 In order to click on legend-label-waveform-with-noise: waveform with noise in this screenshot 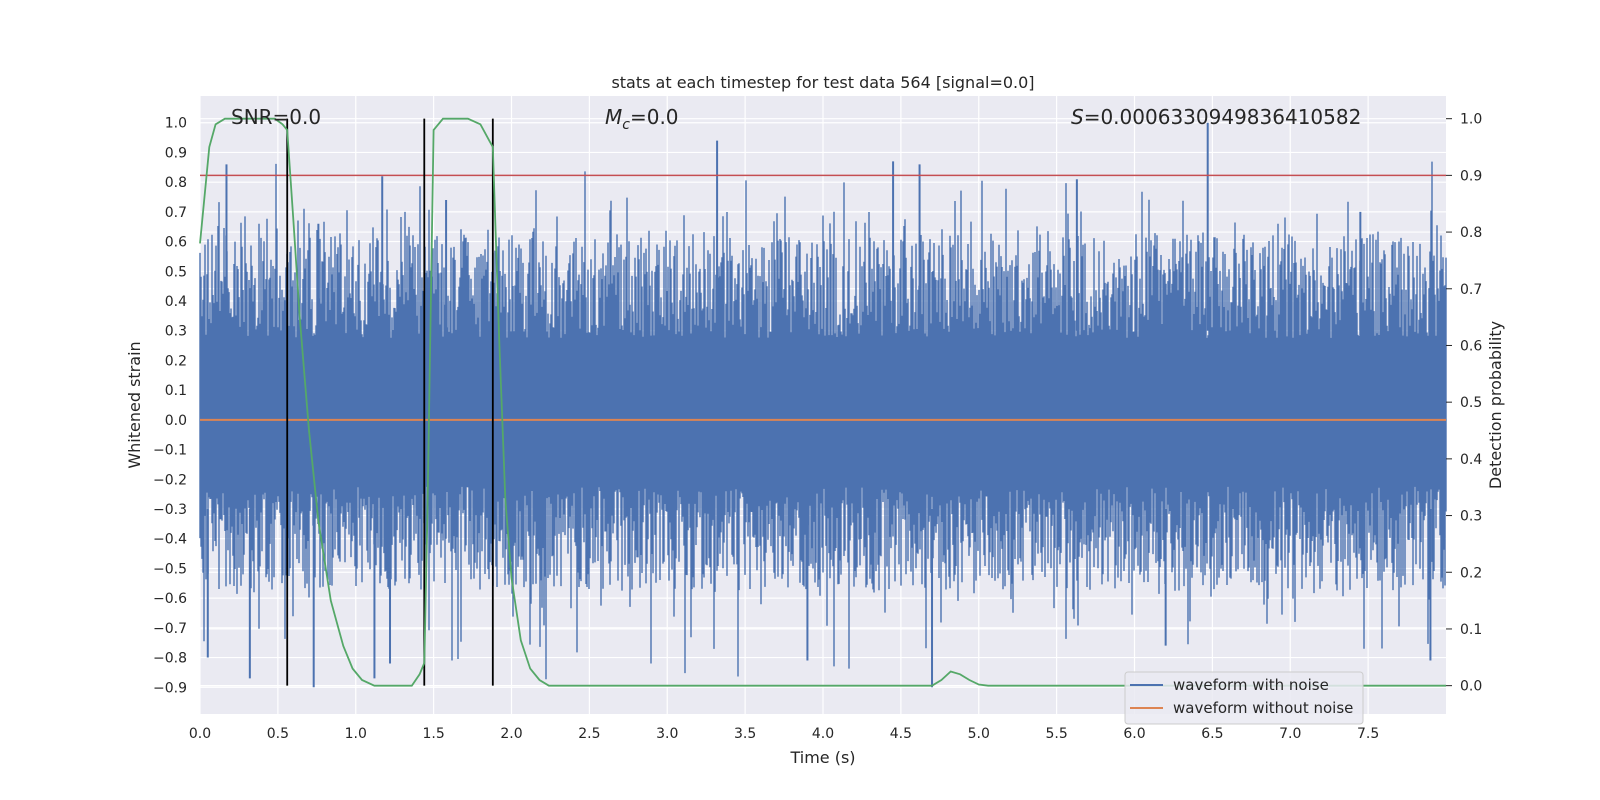, I will do `click(1251, 685)`.